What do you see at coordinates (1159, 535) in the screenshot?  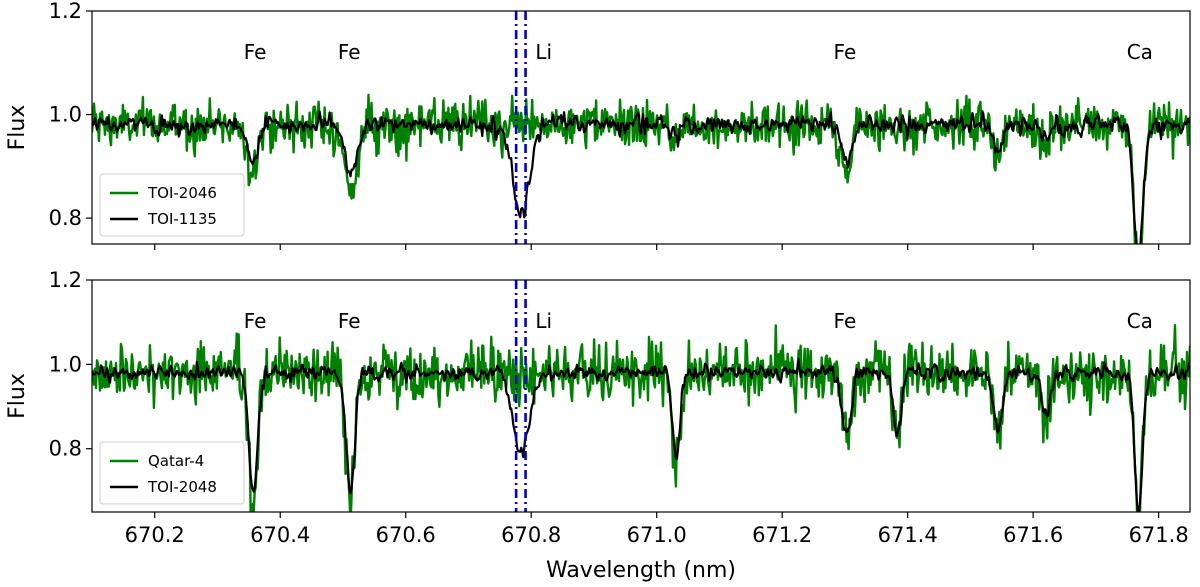 I see `x-tick-label: 671.8` at bounding box center [1159, 535].